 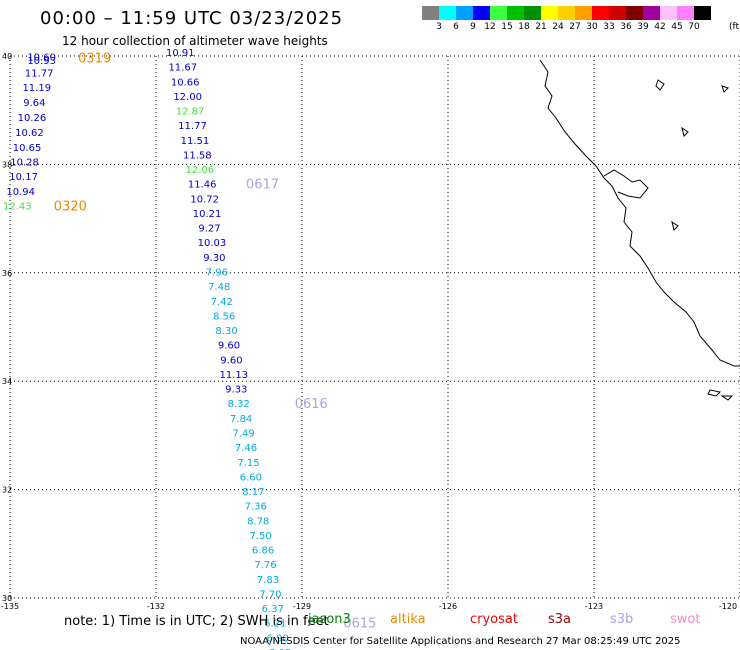 What do you see at coordinates (41, 61) in the screenshot?
I see `wave-height-value: 10.93` at bounding box center [41, 61].